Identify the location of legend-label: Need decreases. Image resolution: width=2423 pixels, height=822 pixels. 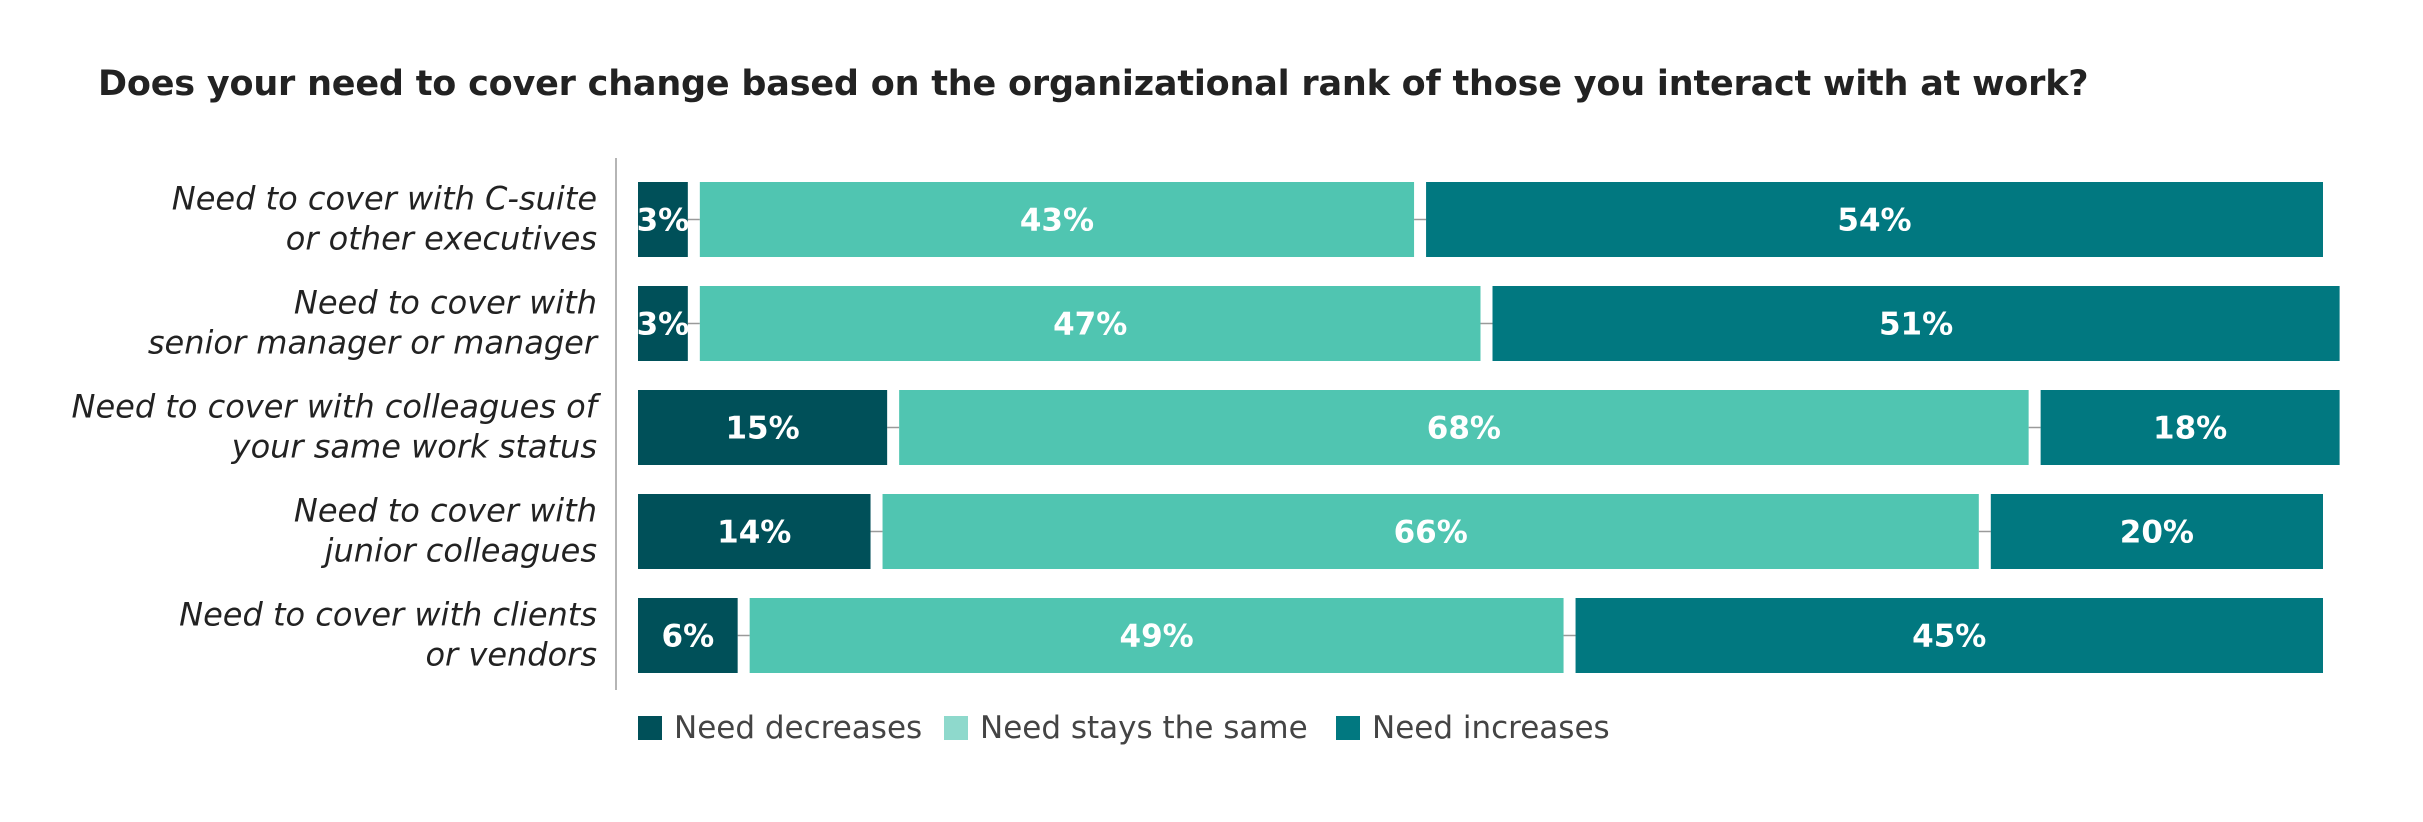
(798, 728).